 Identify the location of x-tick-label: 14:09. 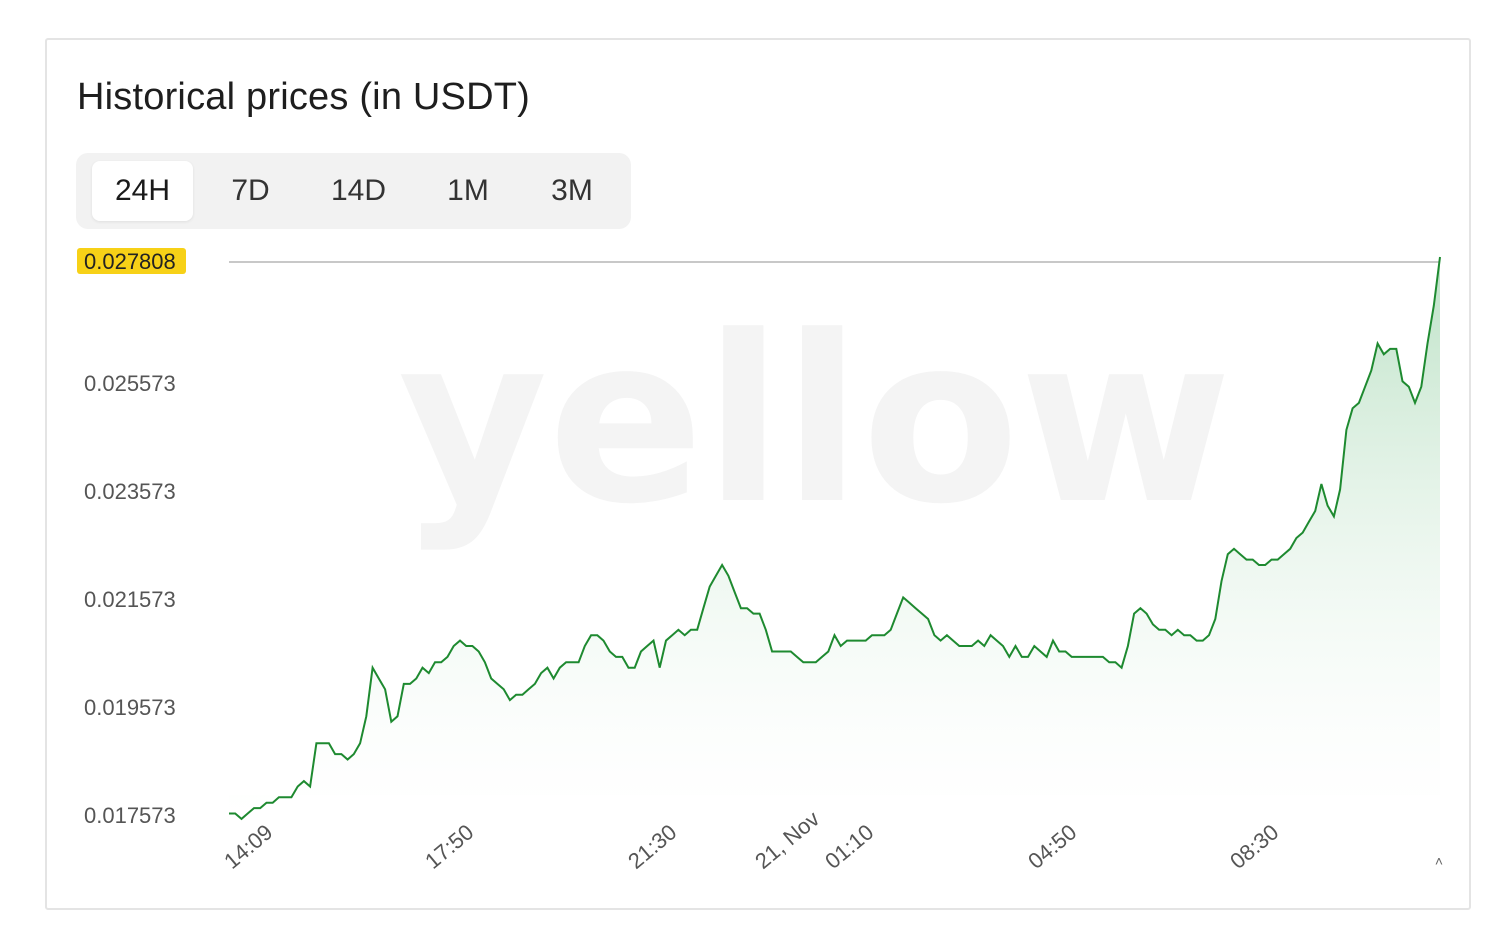
(248, 846).